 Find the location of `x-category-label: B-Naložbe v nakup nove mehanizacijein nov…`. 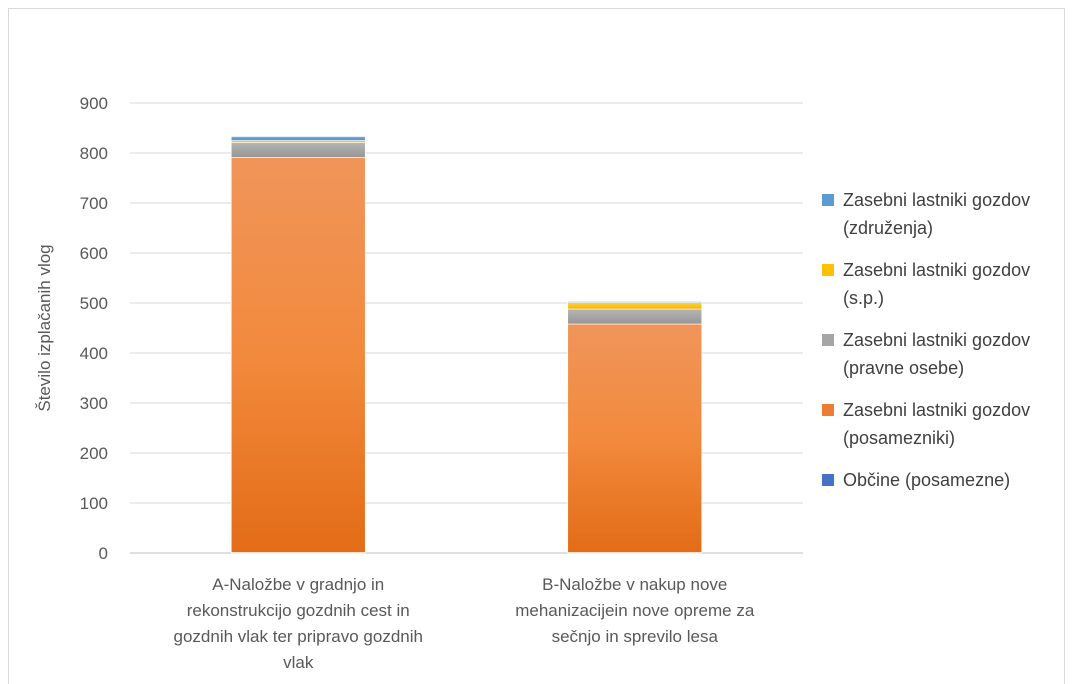

x-category-label: B-Naložbe v nakup nove mehanizacijein nov… is located at coordinates (635, 610).